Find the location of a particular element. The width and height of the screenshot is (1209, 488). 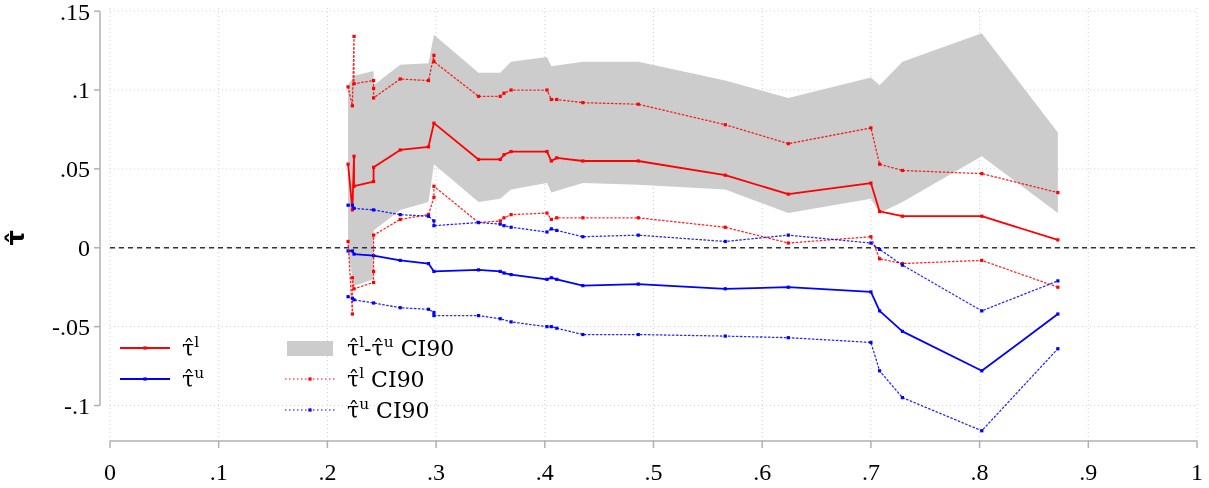

x-tick-label: .9 is located at coordinates (1088, 472).